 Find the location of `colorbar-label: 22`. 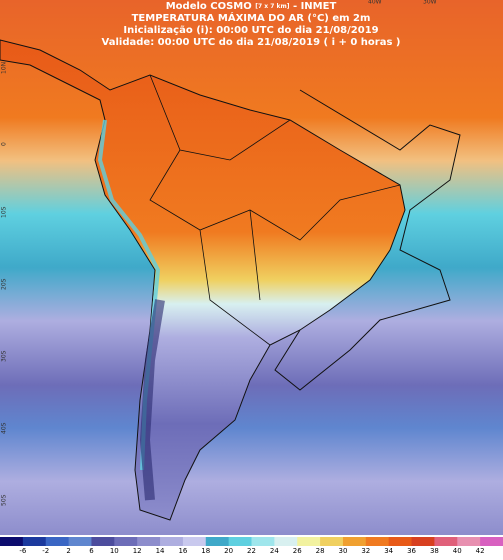

colorbar-label: 22 is located at coordinates (251, 551).